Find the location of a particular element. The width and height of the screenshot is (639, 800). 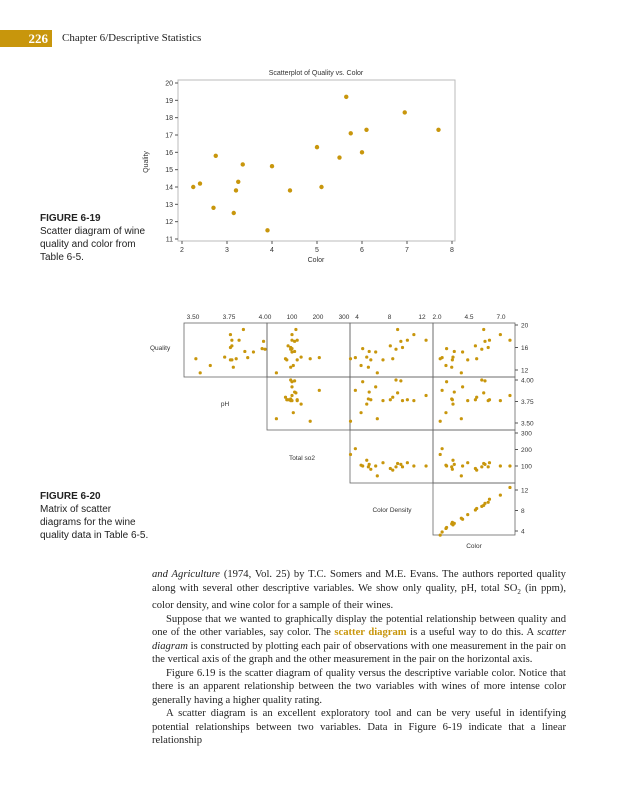

y-tick-label: 19 is located at coordinates (169, 101).